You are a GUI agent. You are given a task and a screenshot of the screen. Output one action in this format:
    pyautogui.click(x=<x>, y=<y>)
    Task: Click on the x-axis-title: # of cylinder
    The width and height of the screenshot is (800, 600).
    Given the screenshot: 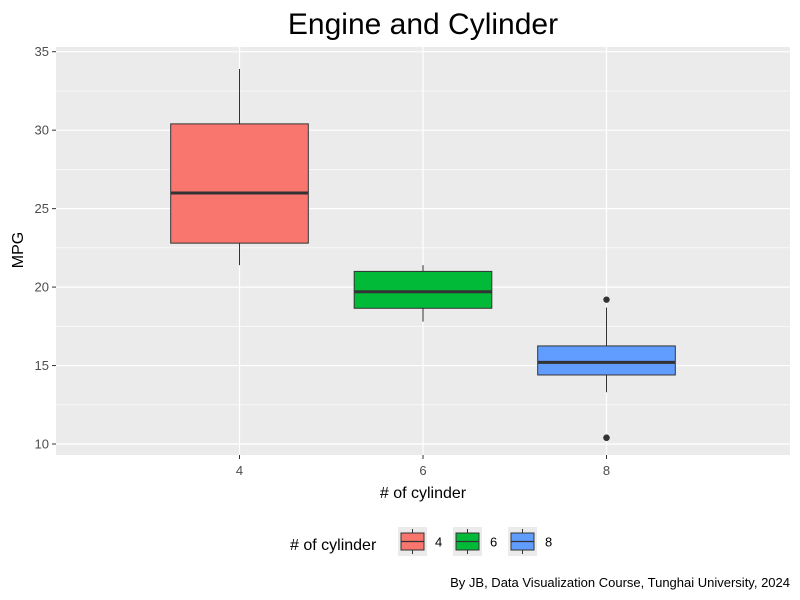 What is the action you would take?
    pyautogui.click(x=423, y=493)
    